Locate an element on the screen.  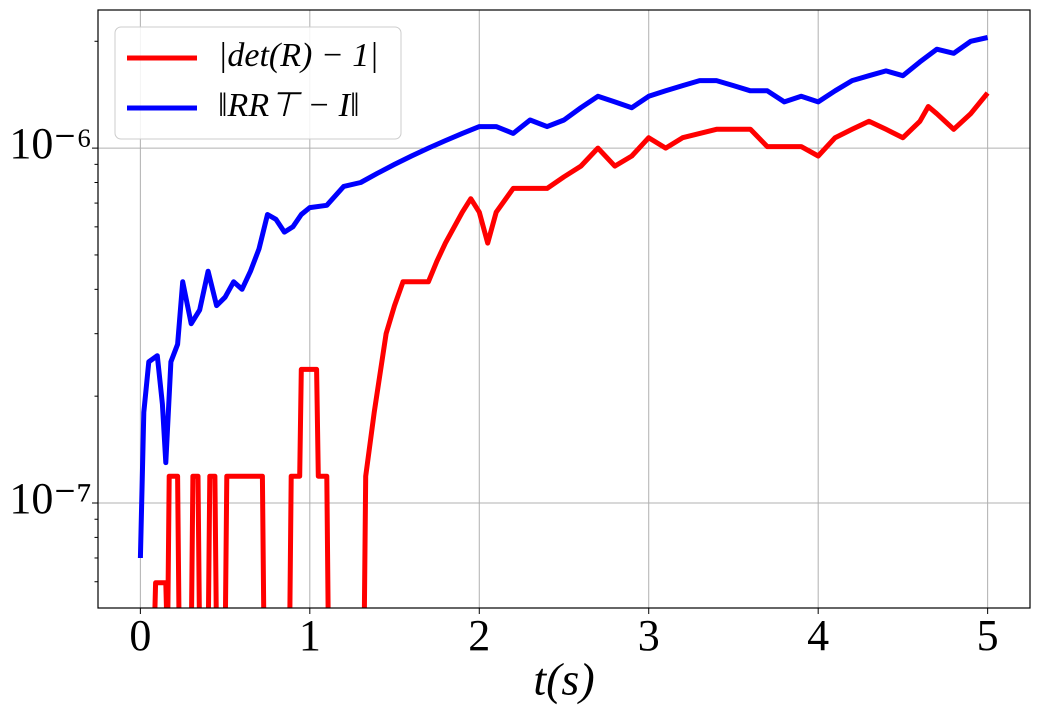
legend-label: ‖RR⊤ − I‖ is located at coordinates (289, 105).